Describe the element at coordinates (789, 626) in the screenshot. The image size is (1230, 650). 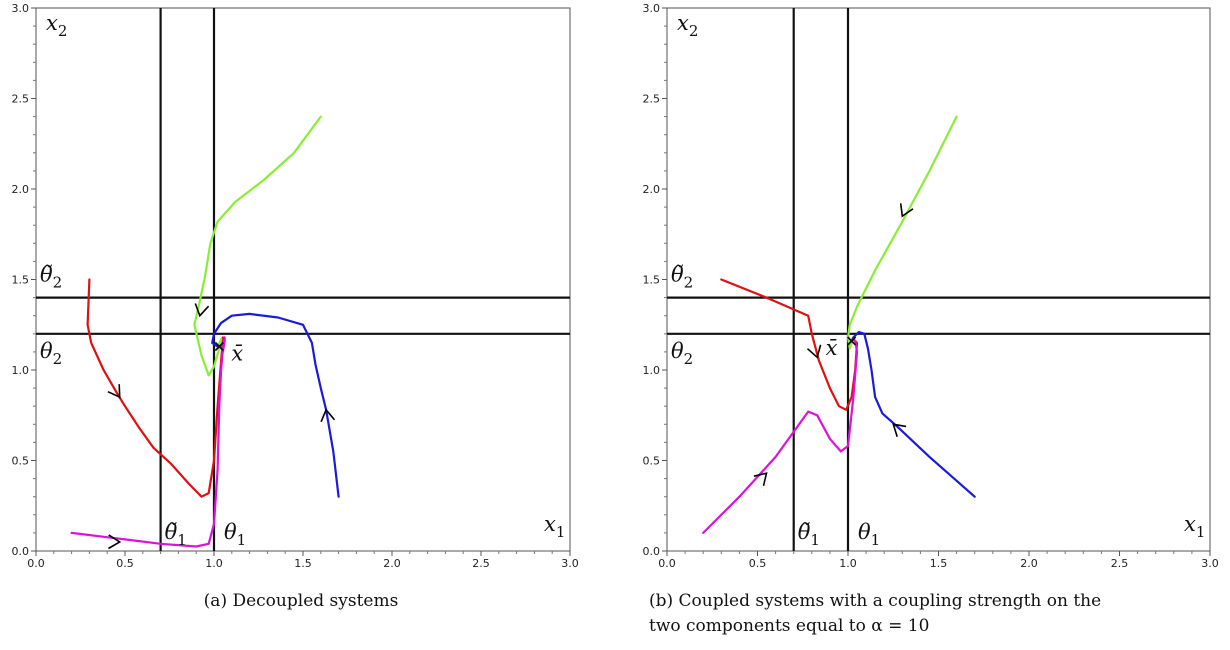
I see `caption-line-2: two components equal to α = 10` at that location.